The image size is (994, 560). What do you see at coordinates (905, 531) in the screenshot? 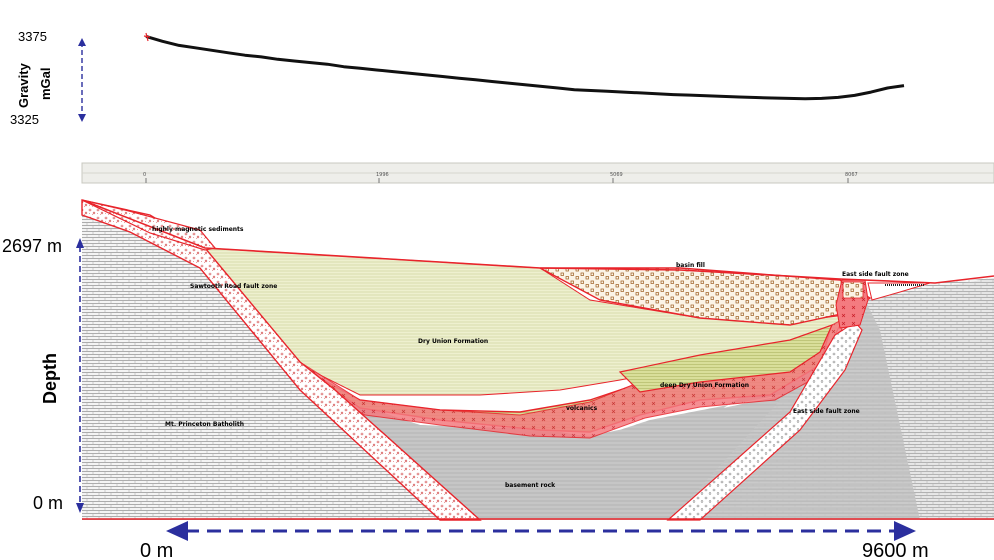
I see `distance-arrow-right` at bounding box center [905, 531].